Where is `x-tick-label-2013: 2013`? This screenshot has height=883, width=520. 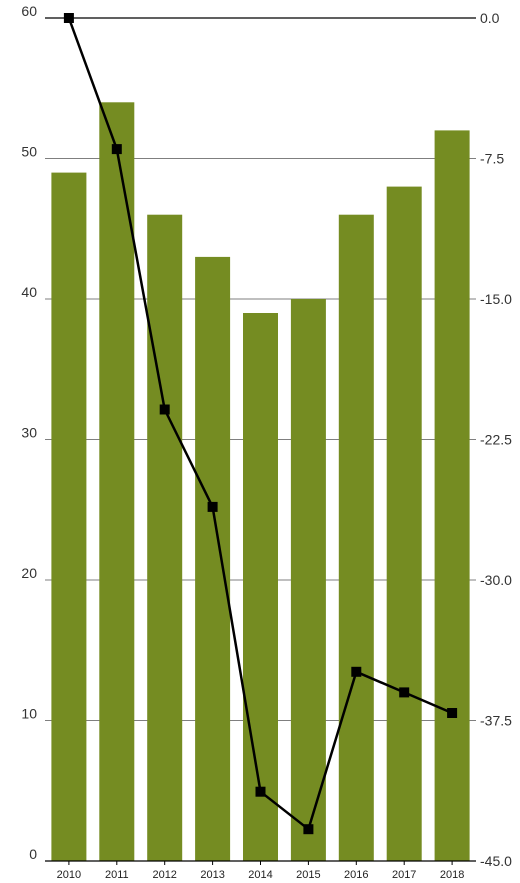
x-tick-label-2013: 2013 is located at coordinates (212, 875).